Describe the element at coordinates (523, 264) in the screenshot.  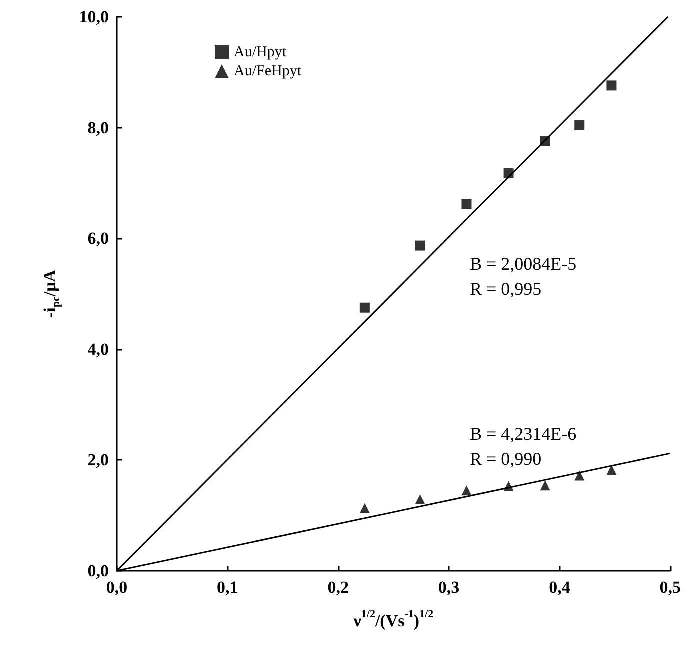
I see `annotation: B = 2,0084E-5` at that location.